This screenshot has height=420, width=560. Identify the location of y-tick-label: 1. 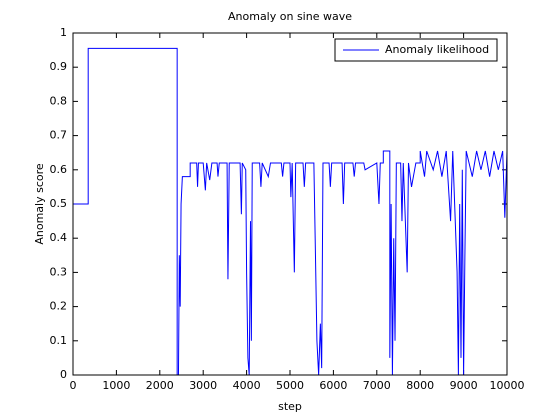
(63, 32).